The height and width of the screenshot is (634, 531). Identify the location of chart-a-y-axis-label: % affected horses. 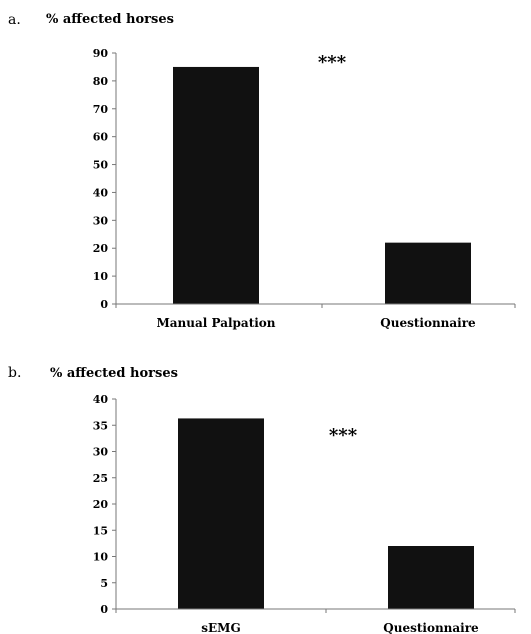
(110, 19).